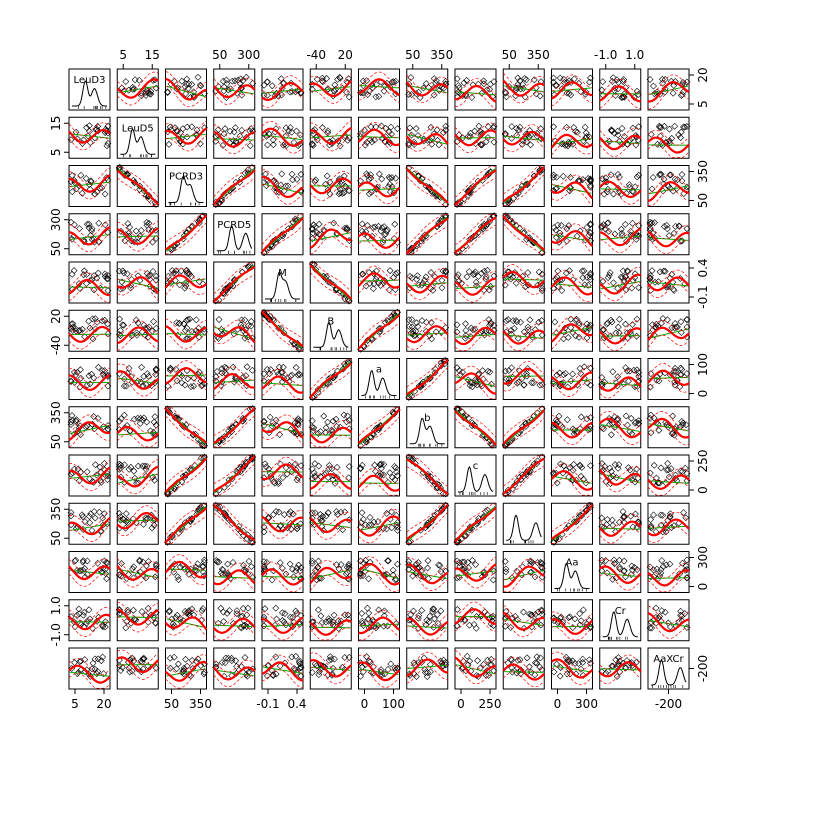  I want to click on top-axis-tick-label: 350, so click(441, 55).